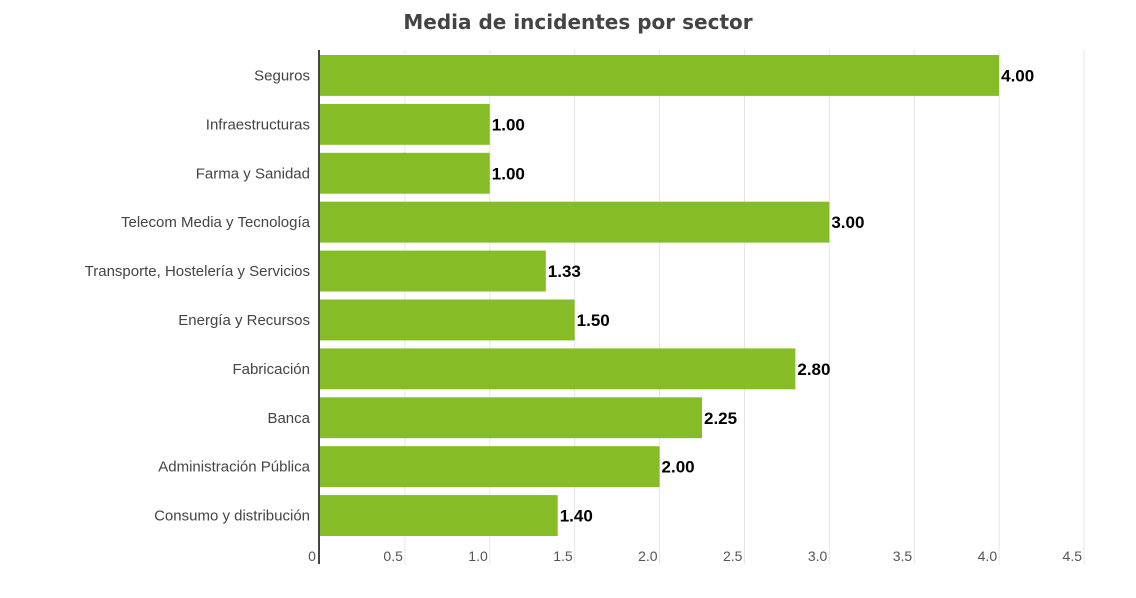  What do you see at coordinates (813, 369) in the screenshot?
I see `value-label: 2.80` at bounding box center [813, 369].